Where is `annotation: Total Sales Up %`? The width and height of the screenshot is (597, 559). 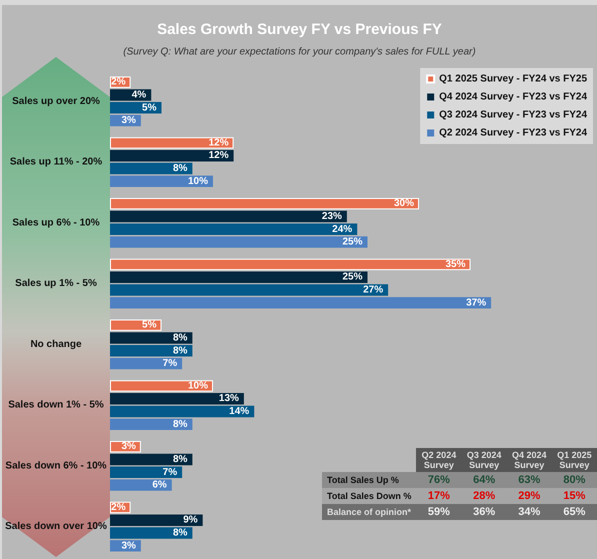 annotation: Total Sales Up % is located at coordinates (369, 480).